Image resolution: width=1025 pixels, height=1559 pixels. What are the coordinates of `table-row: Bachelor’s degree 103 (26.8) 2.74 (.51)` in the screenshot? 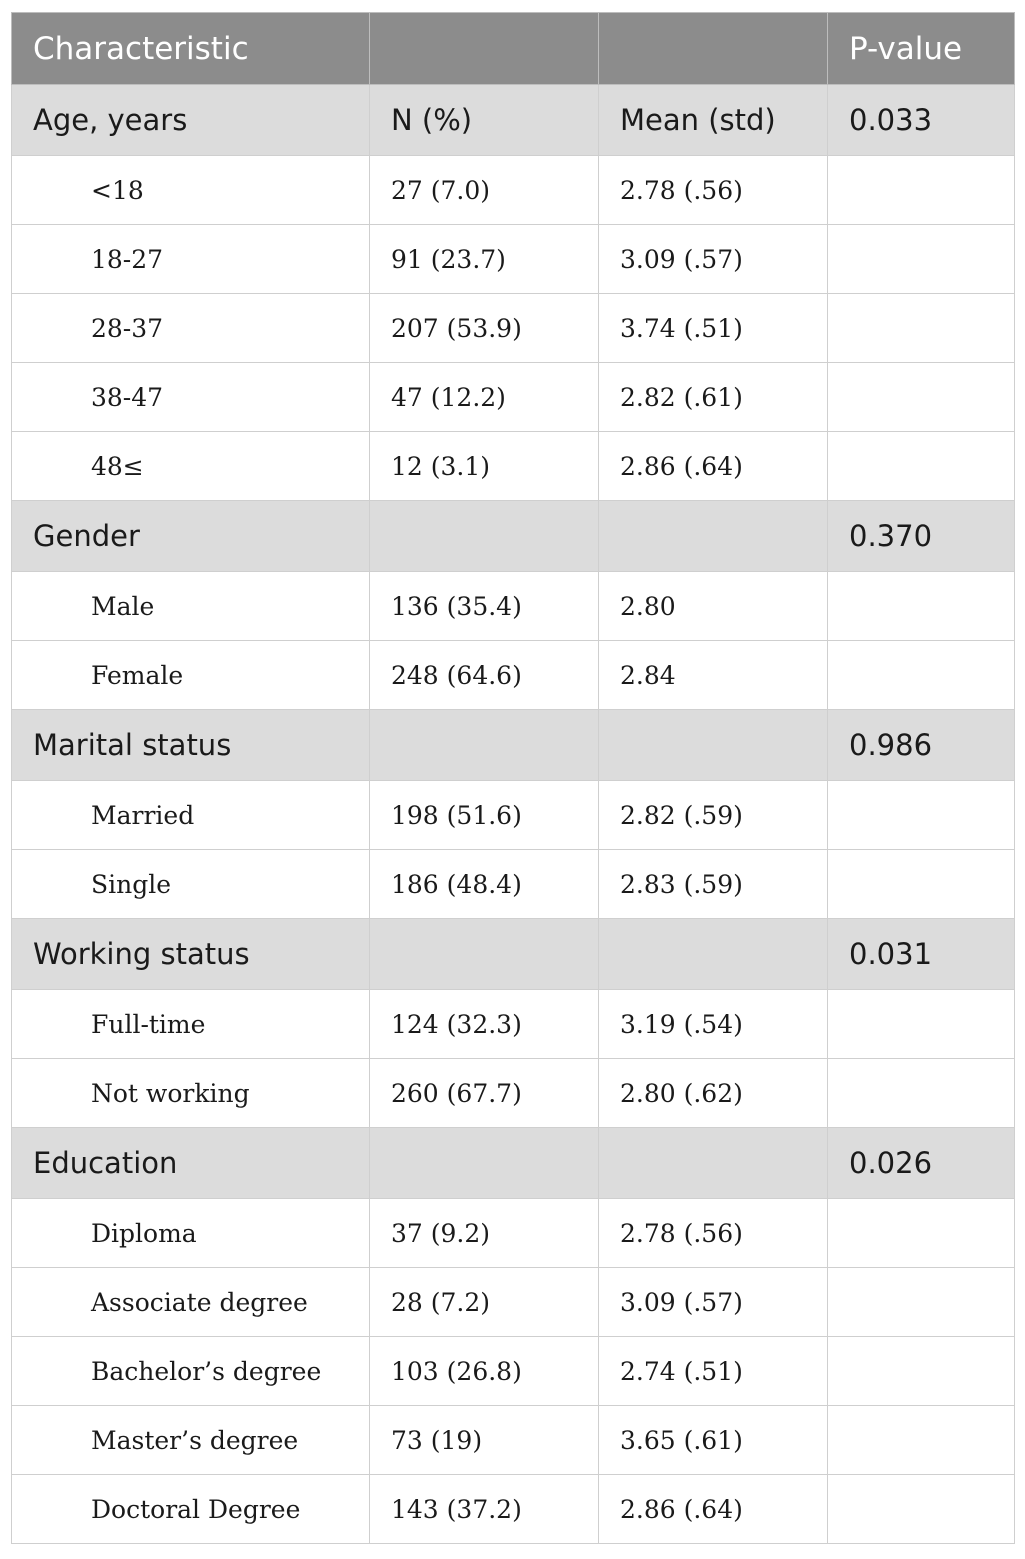 It's located at (513, 1371).